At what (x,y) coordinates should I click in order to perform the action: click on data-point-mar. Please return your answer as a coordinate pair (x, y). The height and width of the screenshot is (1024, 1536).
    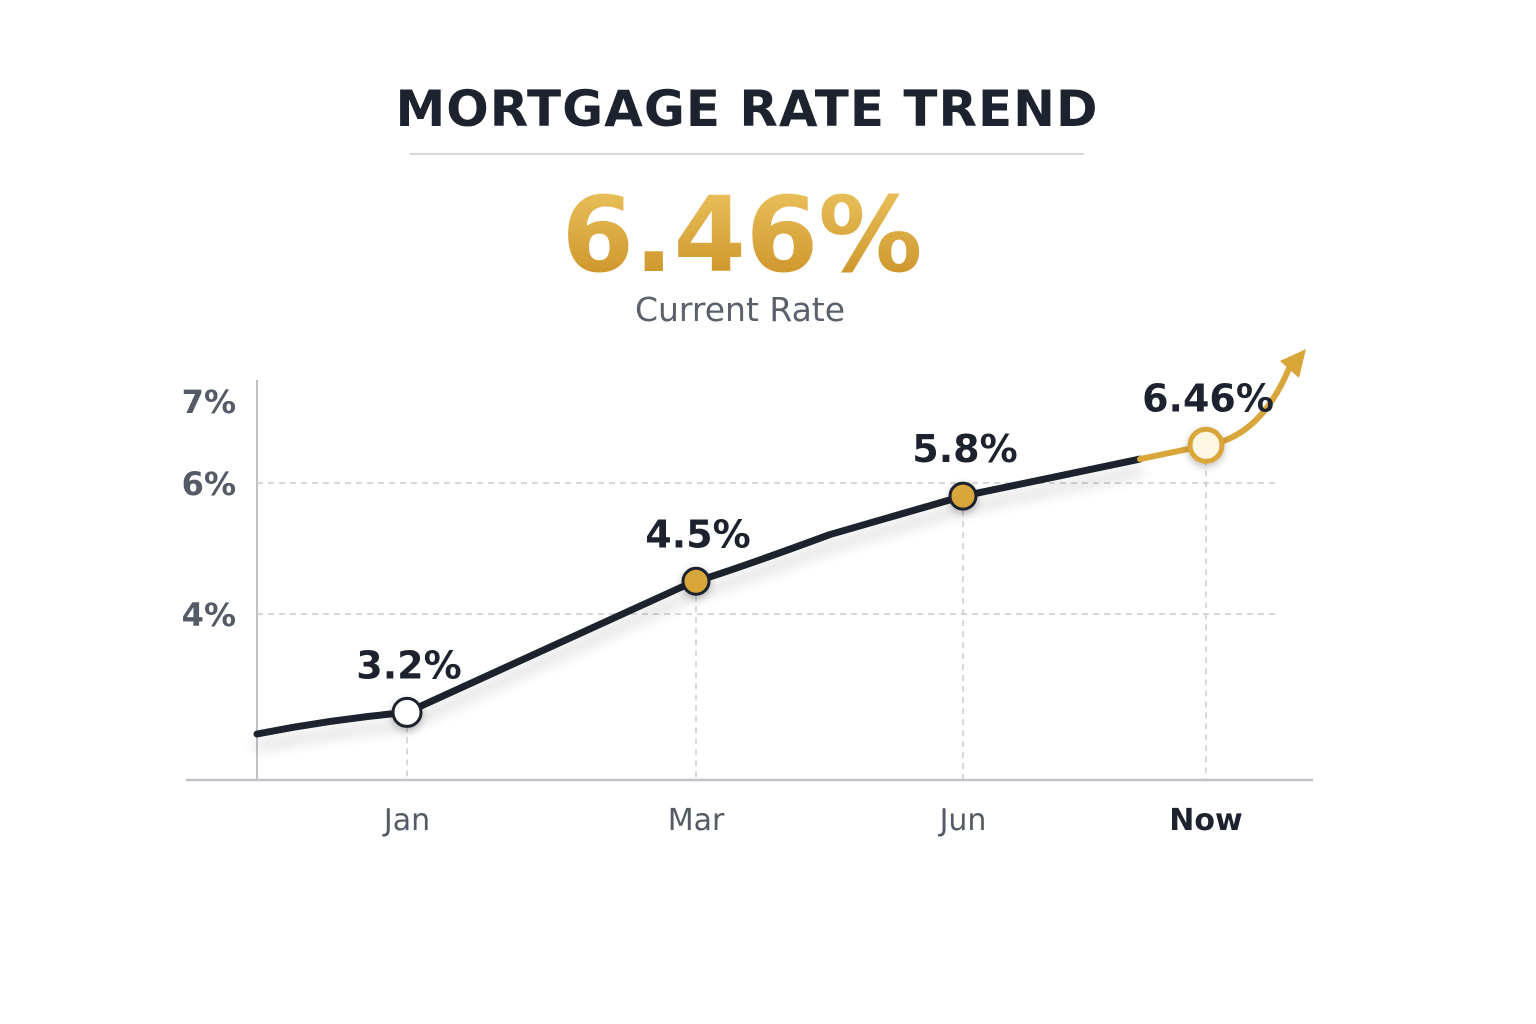
    Looking at the image, I should click on (696, 581).